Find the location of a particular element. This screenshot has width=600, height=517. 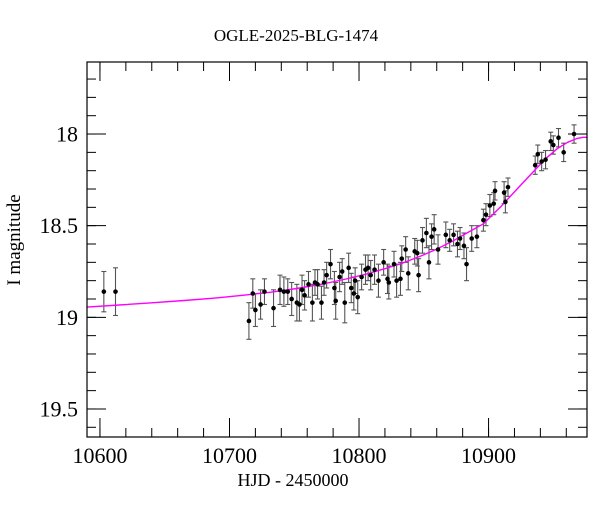

x-tick-label: 10900 is located at coordinates (488, 455).